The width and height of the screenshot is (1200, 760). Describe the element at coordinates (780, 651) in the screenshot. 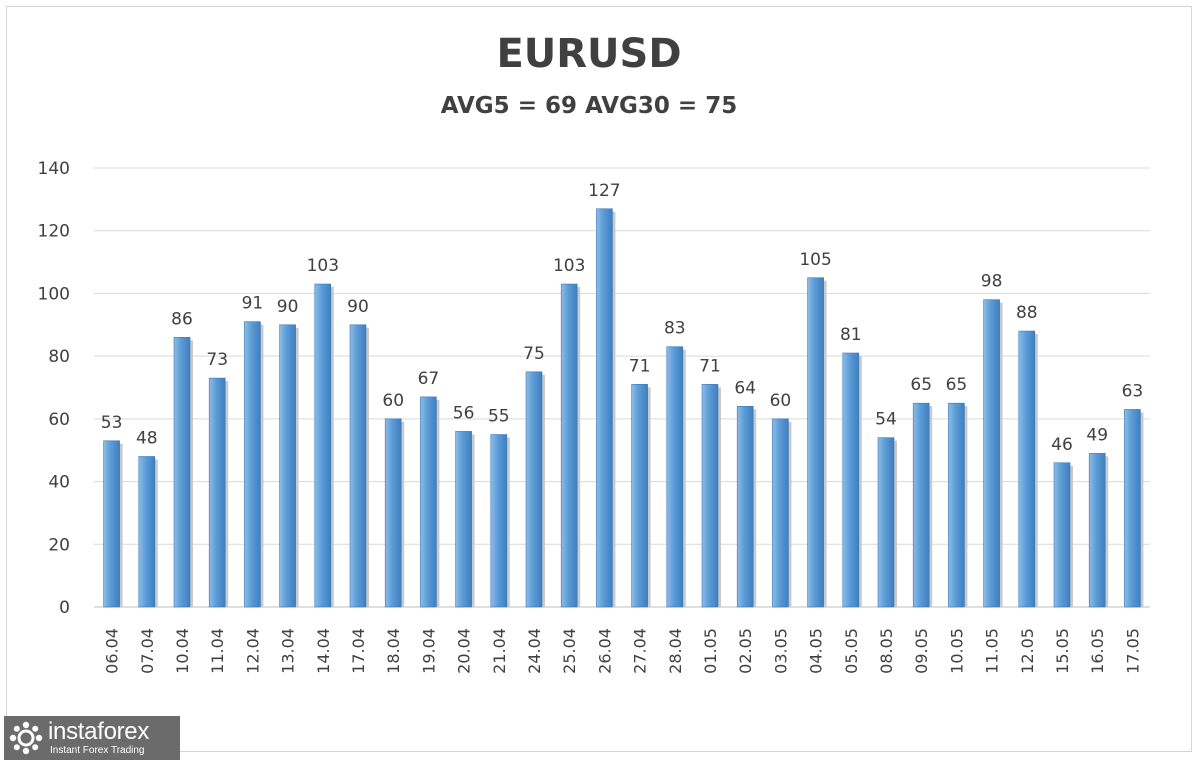

I see `x-tick-label: 03.05` at that location.